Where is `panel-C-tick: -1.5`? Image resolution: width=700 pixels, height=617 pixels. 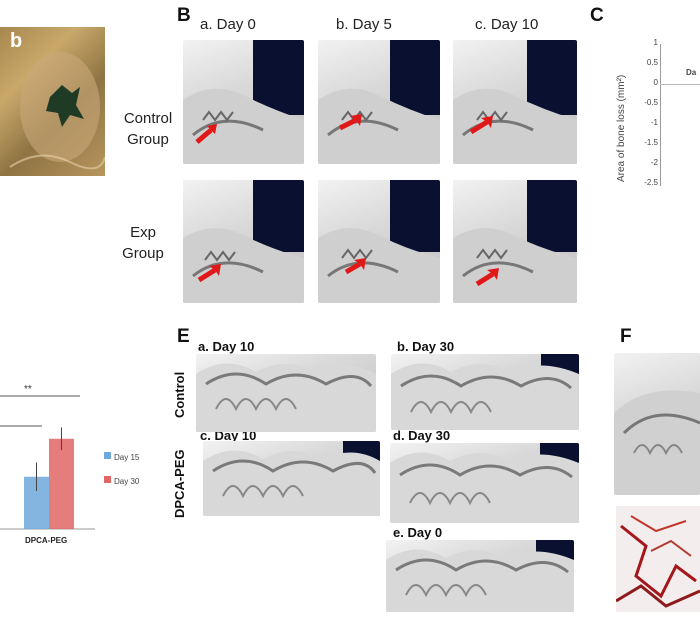 panel-C-tick: -1.5 is located at coordinates (651, 142).